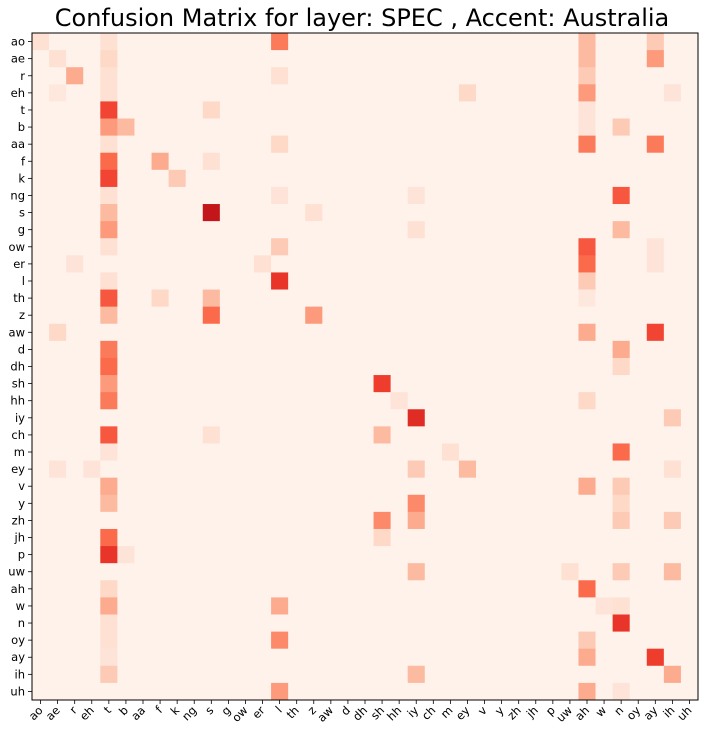  I want to click on heatmap-cell-th-ah, so click(587, 298).